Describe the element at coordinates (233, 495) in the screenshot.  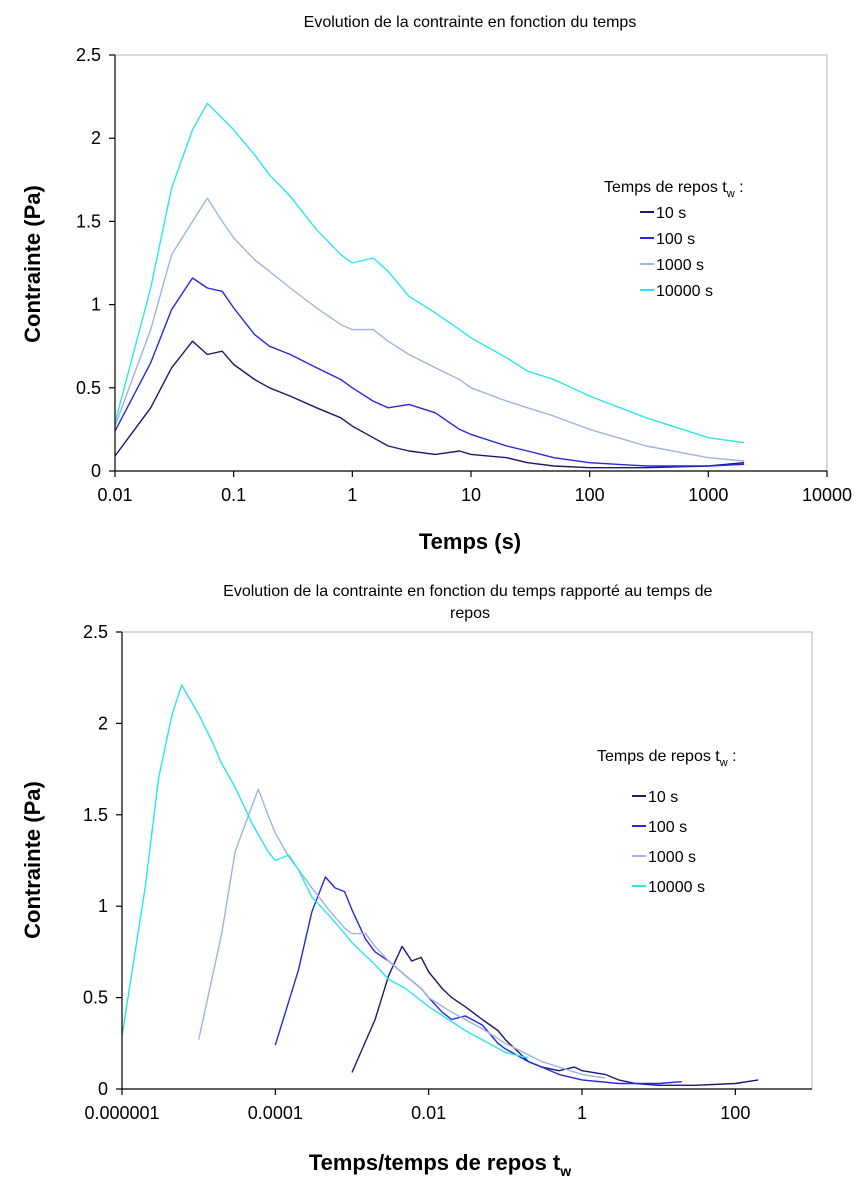
I see `chart1-x-tick-label: 0.1` at that location.